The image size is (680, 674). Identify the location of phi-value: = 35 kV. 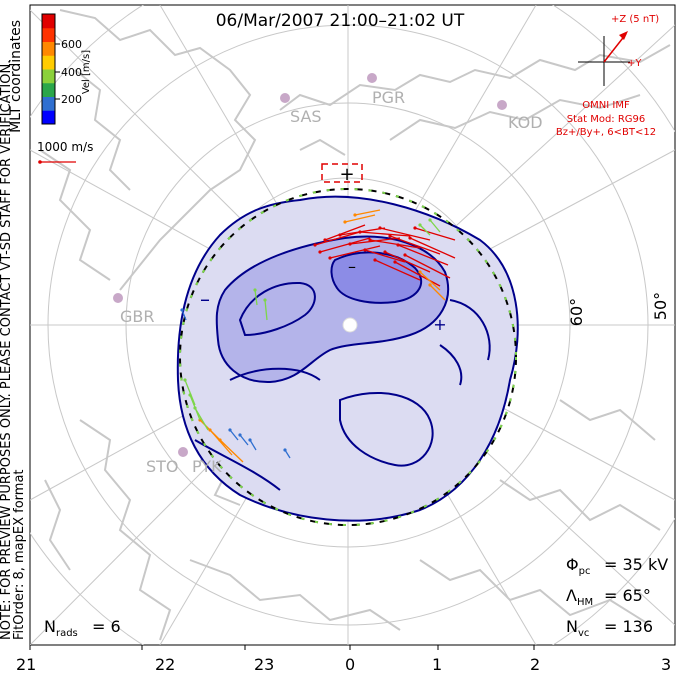
(636, 564).